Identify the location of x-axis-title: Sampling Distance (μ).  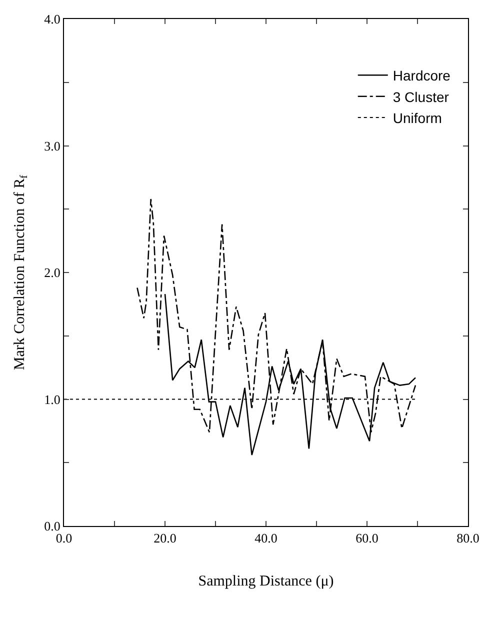
(266, 582).